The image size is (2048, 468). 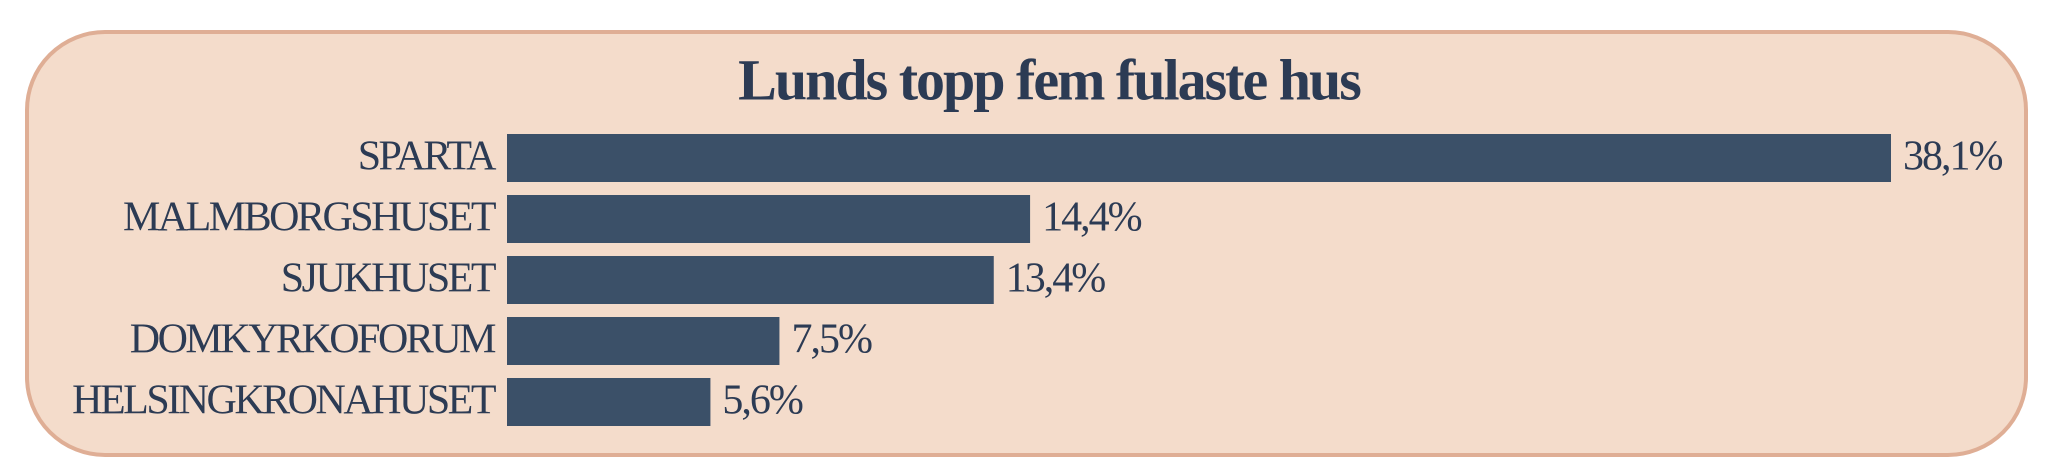 What do you see at coordinates (284, 401) in the screenshot?
I see `category-label: HELSINGKRONAHUSET` at bounding box center [284, 401].